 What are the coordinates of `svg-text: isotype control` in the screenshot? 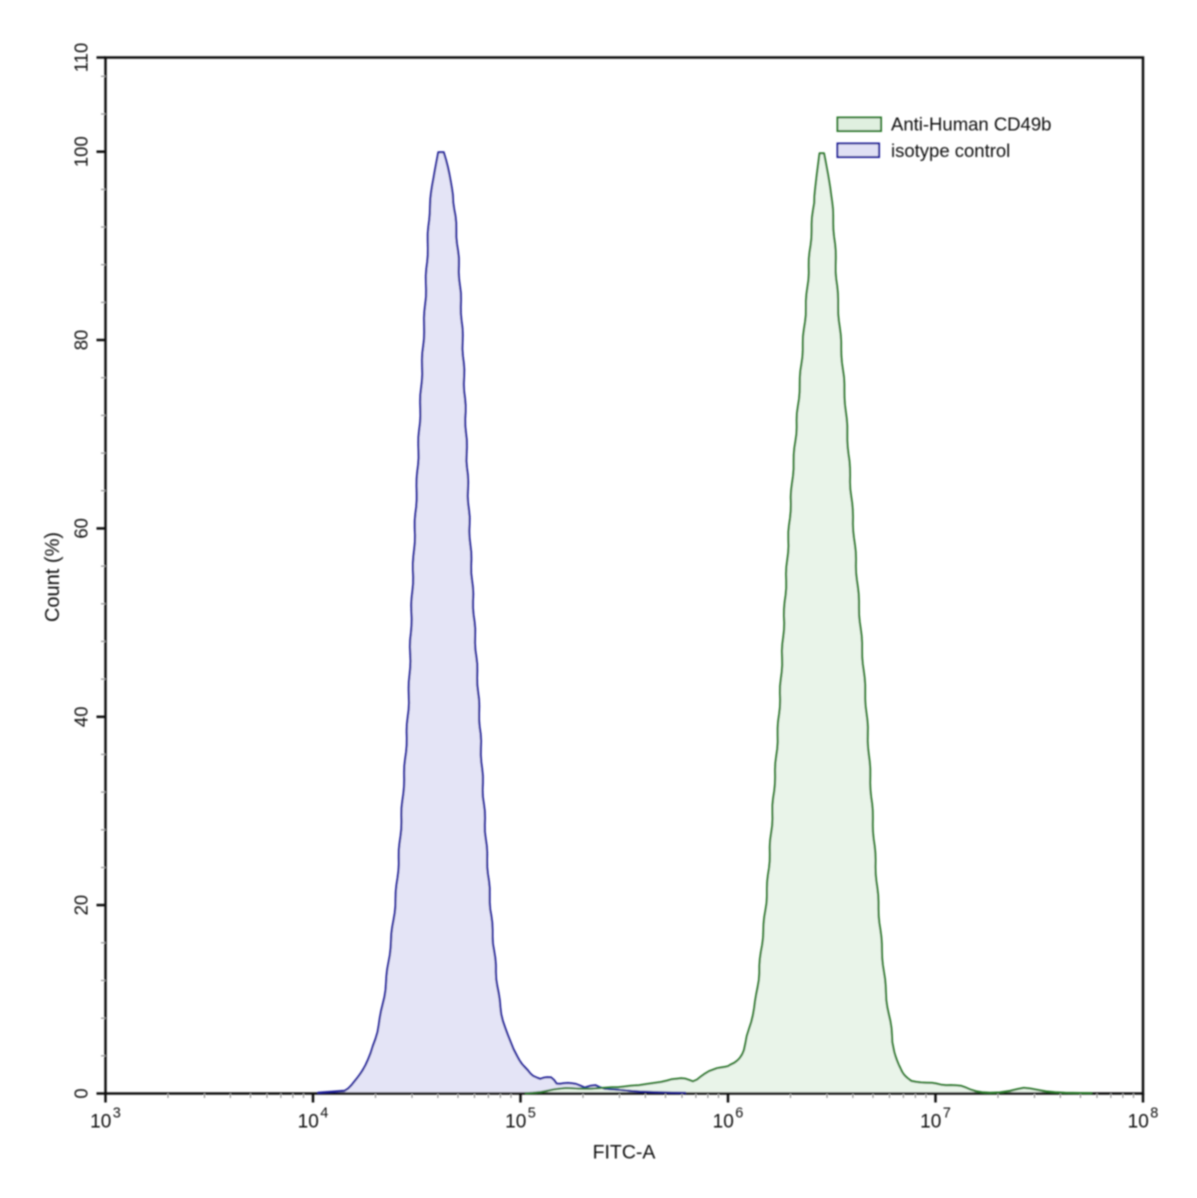 It's located at (950, 150).